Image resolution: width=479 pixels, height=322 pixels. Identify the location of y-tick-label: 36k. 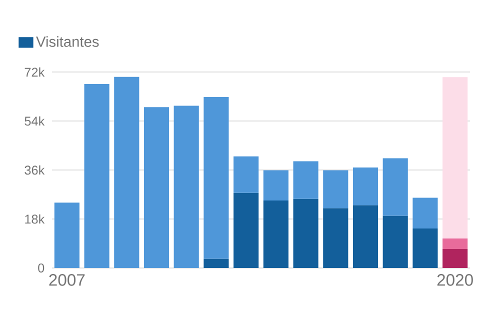
(34, 170).